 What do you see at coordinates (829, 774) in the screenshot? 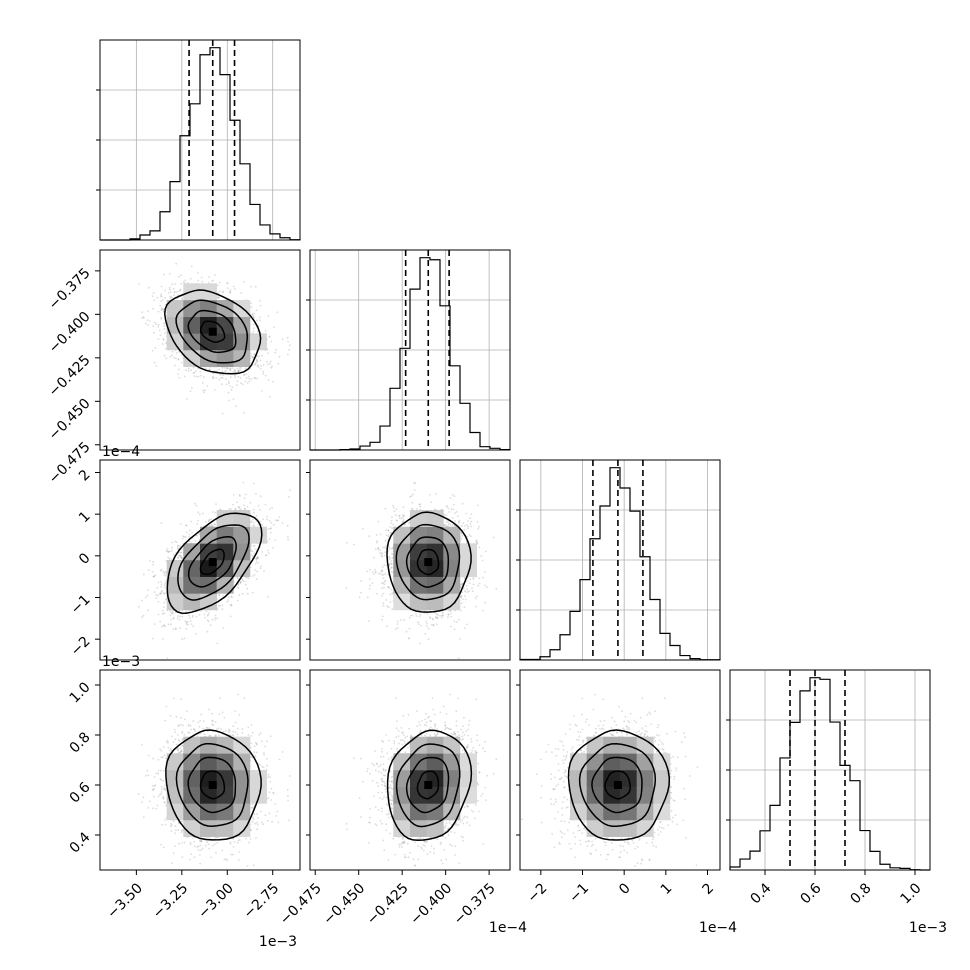
I see `hist-p3` at bounding box center [829, 774].